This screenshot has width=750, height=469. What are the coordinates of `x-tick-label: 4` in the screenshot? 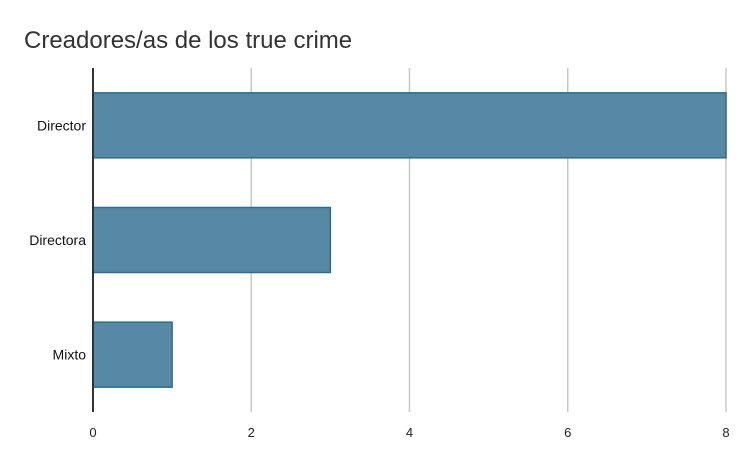 It's located at (409, 432).